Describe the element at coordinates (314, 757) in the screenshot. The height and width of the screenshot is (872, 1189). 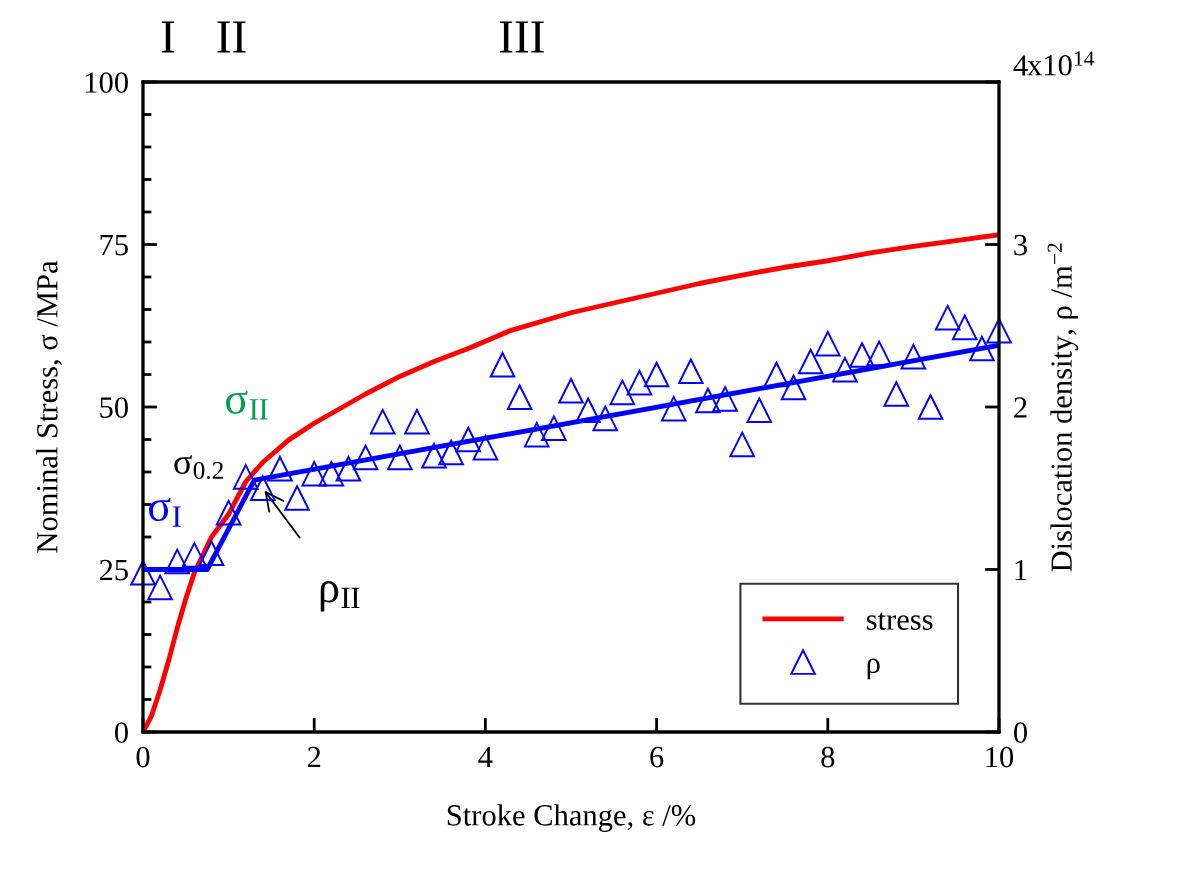
I see `x-tick-label: 2` at that location.